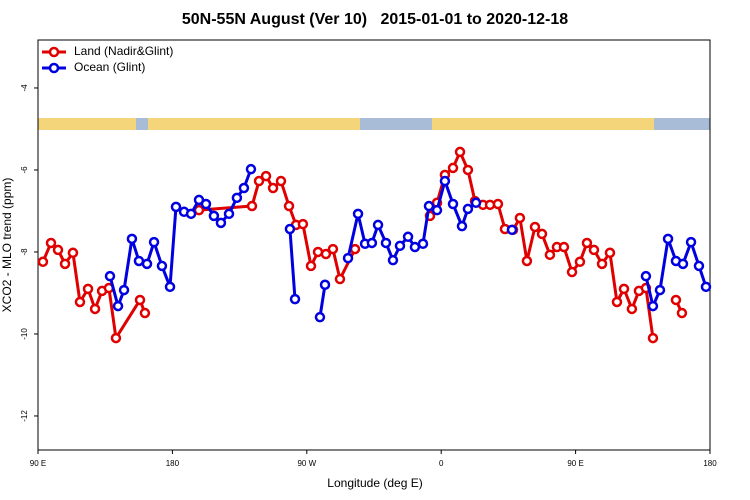  Describe the element at coordinates (7, 245) in the screenshot. I see `y-axis-label: XCO2 - MLO trend (ppm)` at that location.